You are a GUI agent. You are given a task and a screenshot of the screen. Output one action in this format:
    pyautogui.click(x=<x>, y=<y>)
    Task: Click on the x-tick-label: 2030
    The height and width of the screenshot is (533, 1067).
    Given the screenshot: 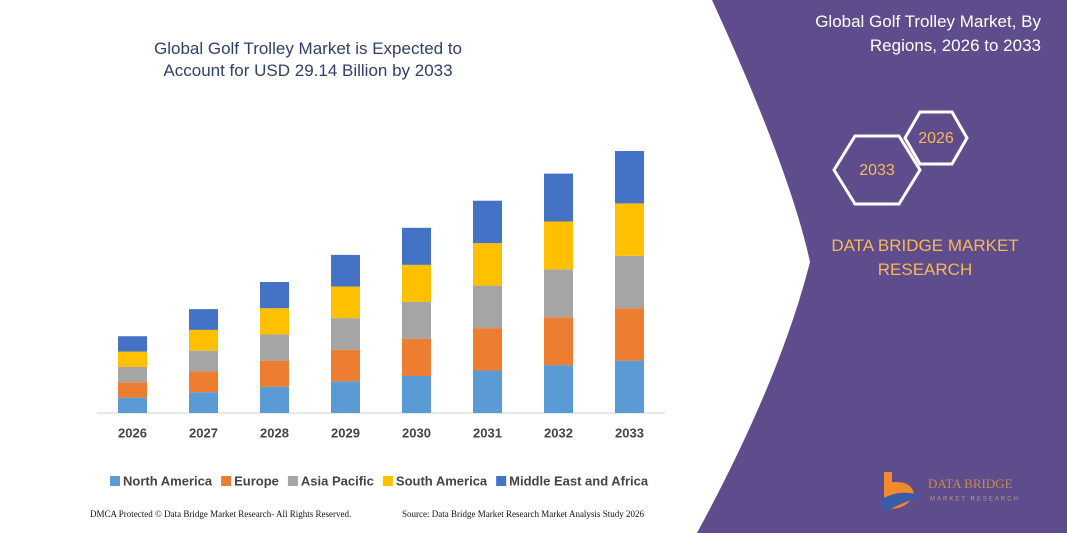 What is the action you would take?
    pyautogui.click(x=416, y=432)
    